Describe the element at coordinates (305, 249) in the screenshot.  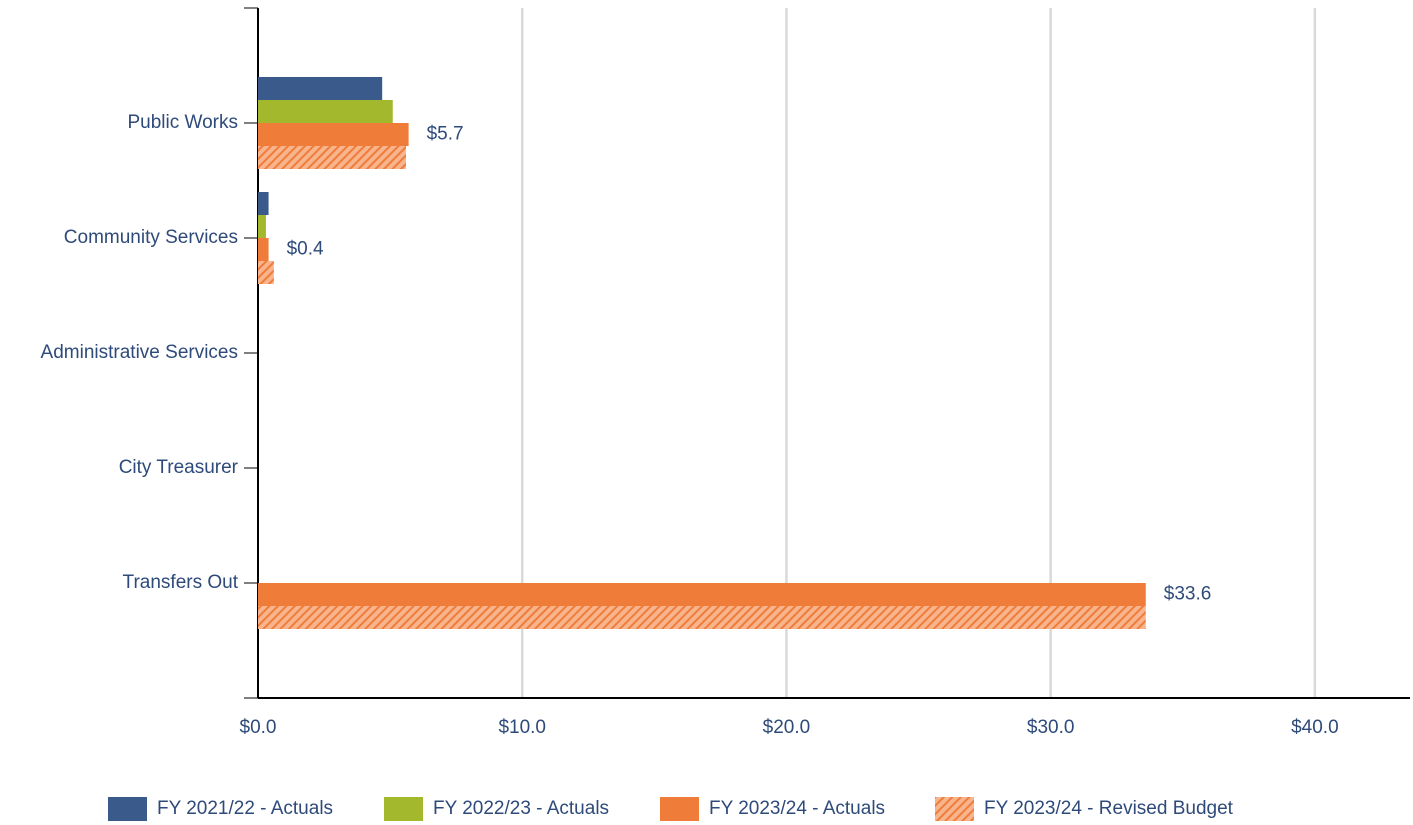
I see `value-label: $0.4` at that location.